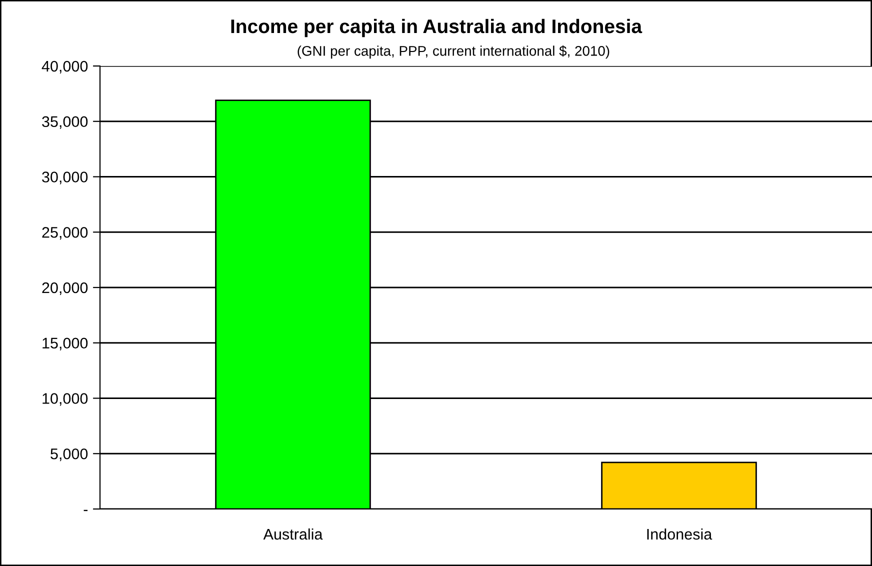 The height and width of the screenshot is (566, 872). I want to click on x-tick-label: Indonesia, so click(679, 534).